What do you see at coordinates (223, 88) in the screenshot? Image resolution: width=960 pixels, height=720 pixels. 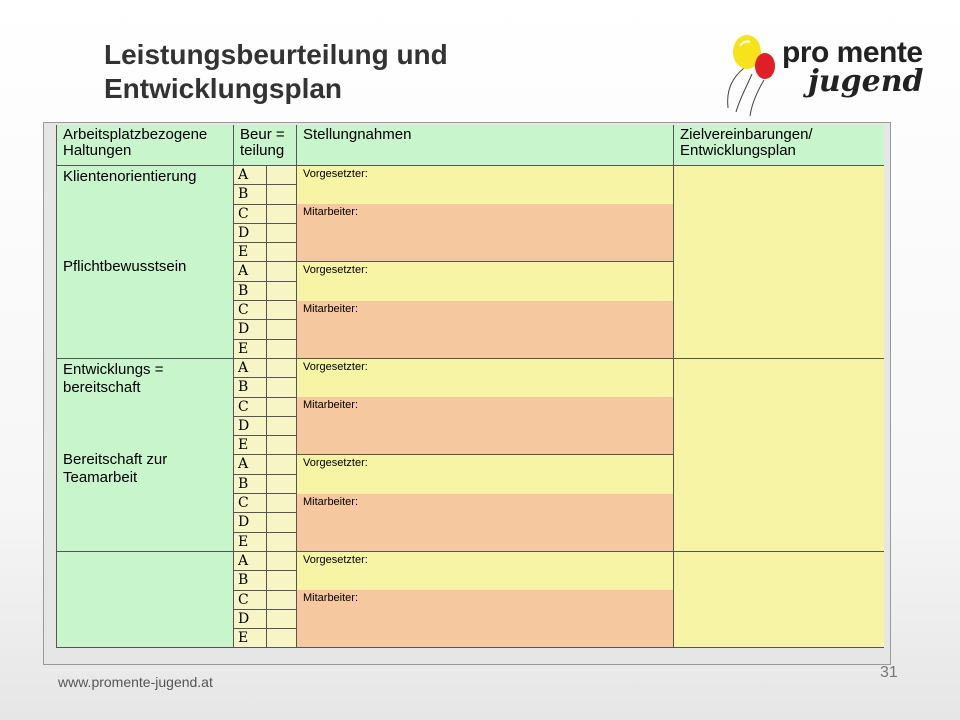 I see `title-line-2: Entwicklungsplan` at bounding box center [223, 88].